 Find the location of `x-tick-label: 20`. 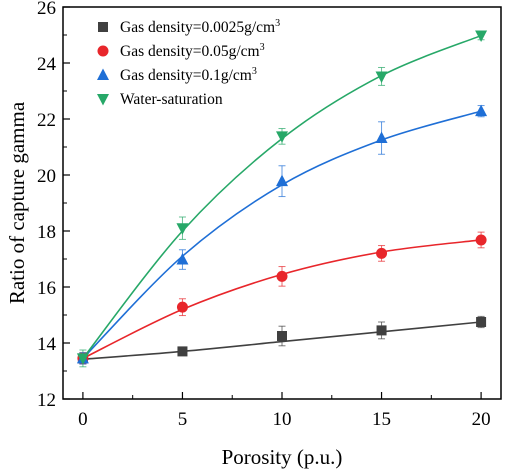

x-tick-label: 20 is located at coordinates (481, 419).